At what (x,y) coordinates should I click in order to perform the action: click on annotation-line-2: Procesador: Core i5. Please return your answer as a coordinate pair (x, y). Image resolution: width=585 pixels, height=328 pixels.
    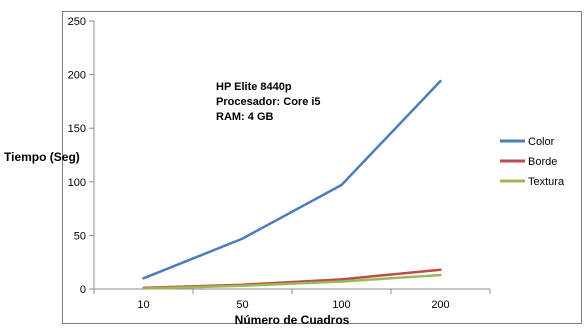
    Looking at the image, I should click on (268, 102).